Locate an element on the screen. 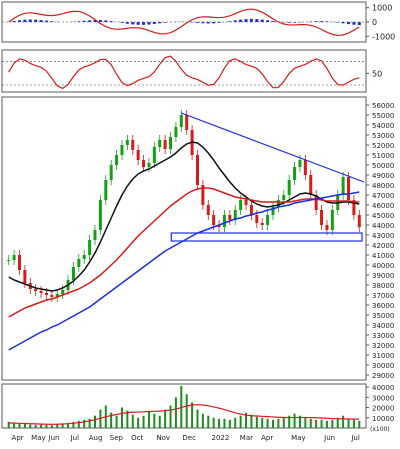  x-tick-label: Dec is located at coordinates (189, 438).